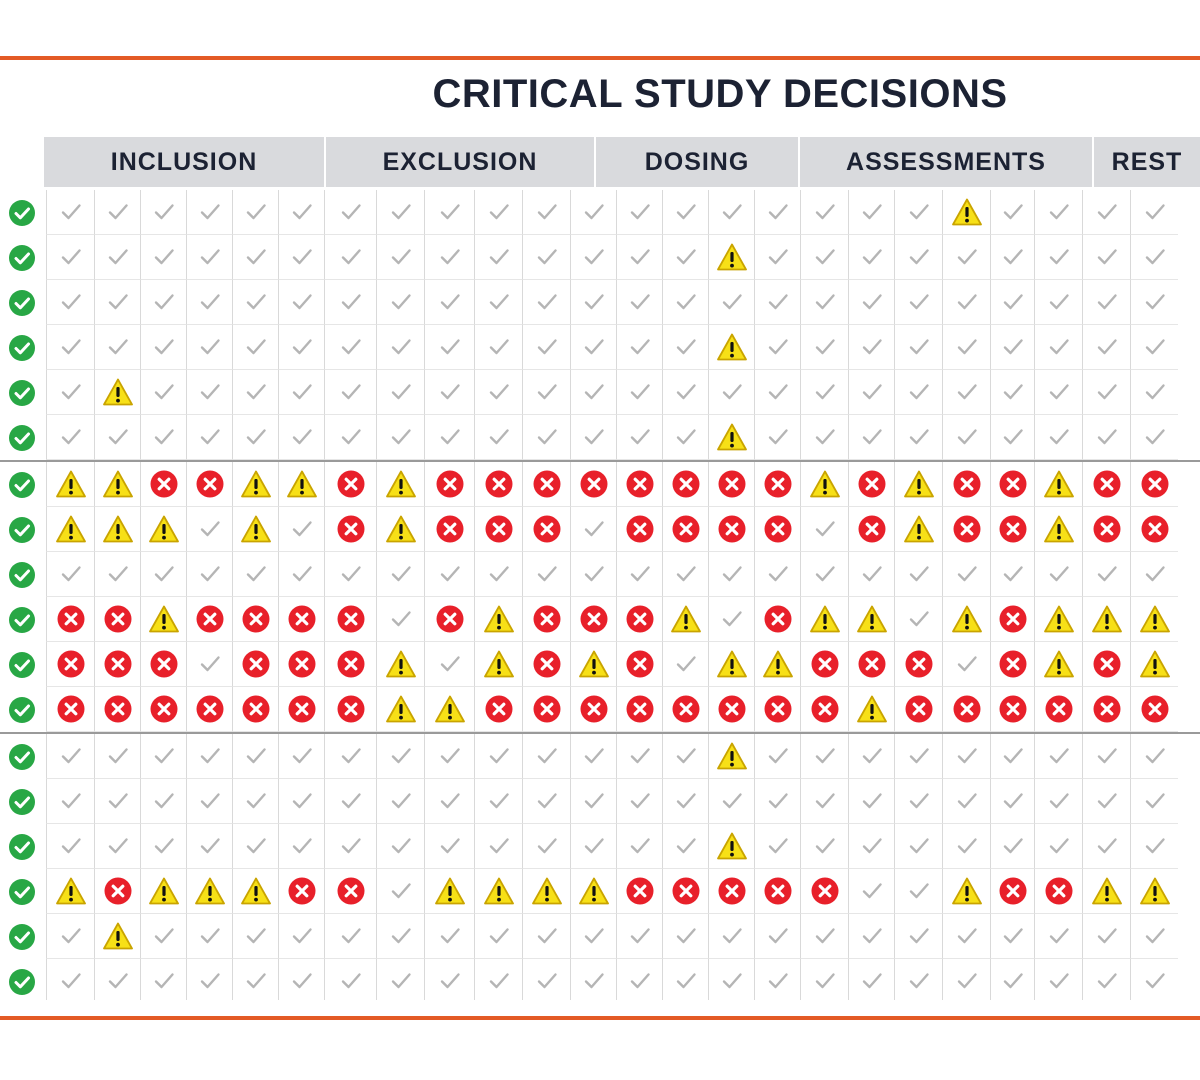  I want to click on column-group-header-exclusion: EXCLUSION, so click(459, 162).